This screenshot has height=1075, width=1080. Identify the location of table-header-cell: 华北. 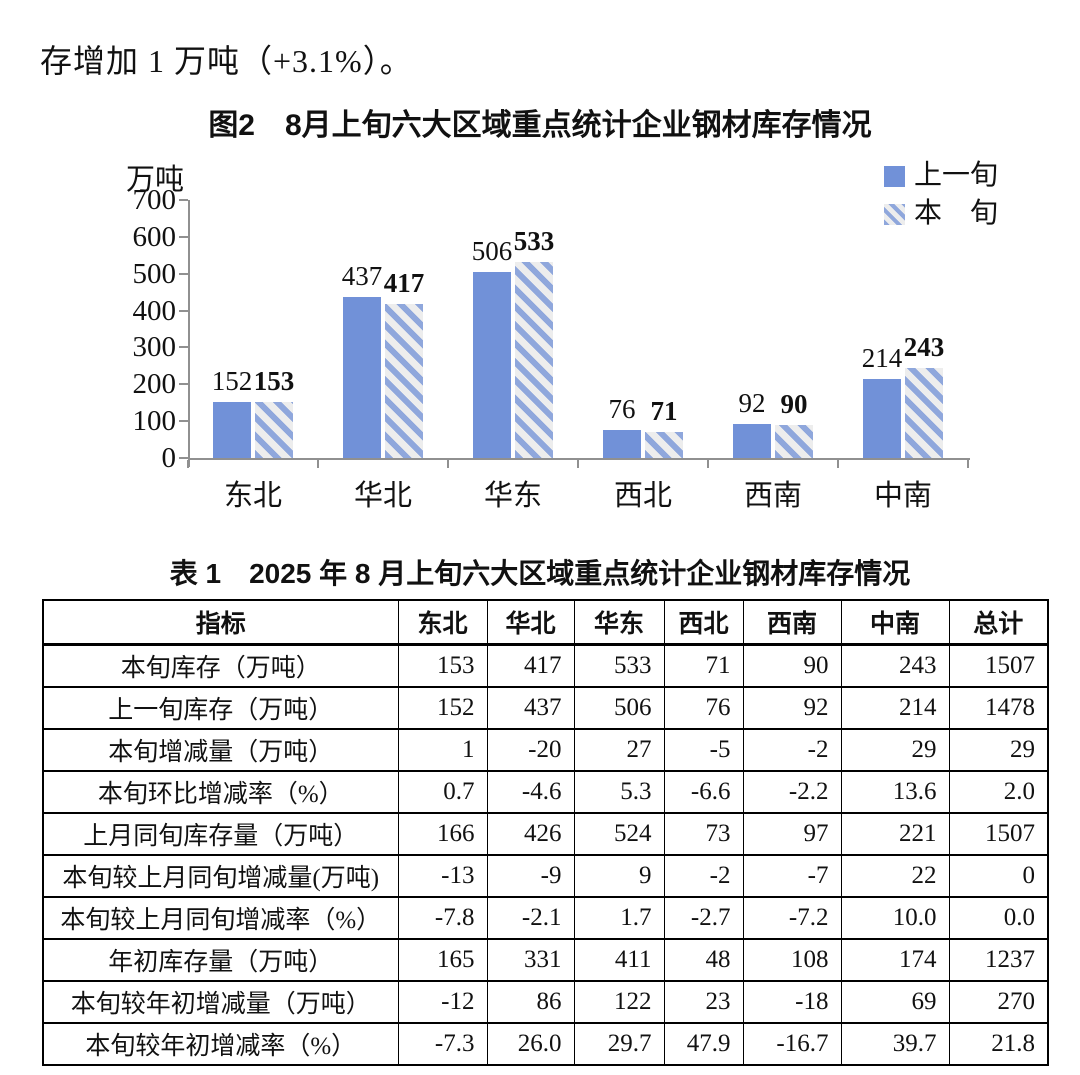
(530, 623).